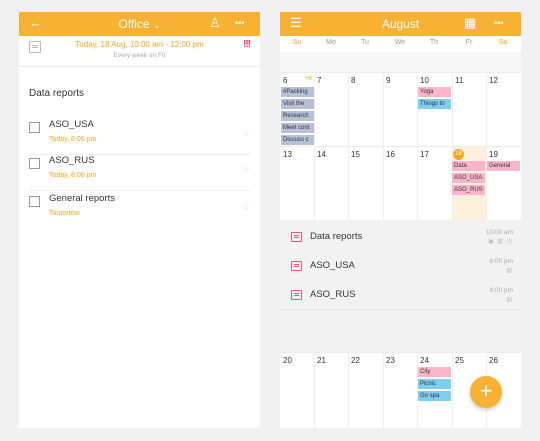 The width and height of the screenshot is (540, 441). What do you see at coordinates (57, 93) in the screenshot?
I see `section-title: Data reports` at bounding box center [57, 93].